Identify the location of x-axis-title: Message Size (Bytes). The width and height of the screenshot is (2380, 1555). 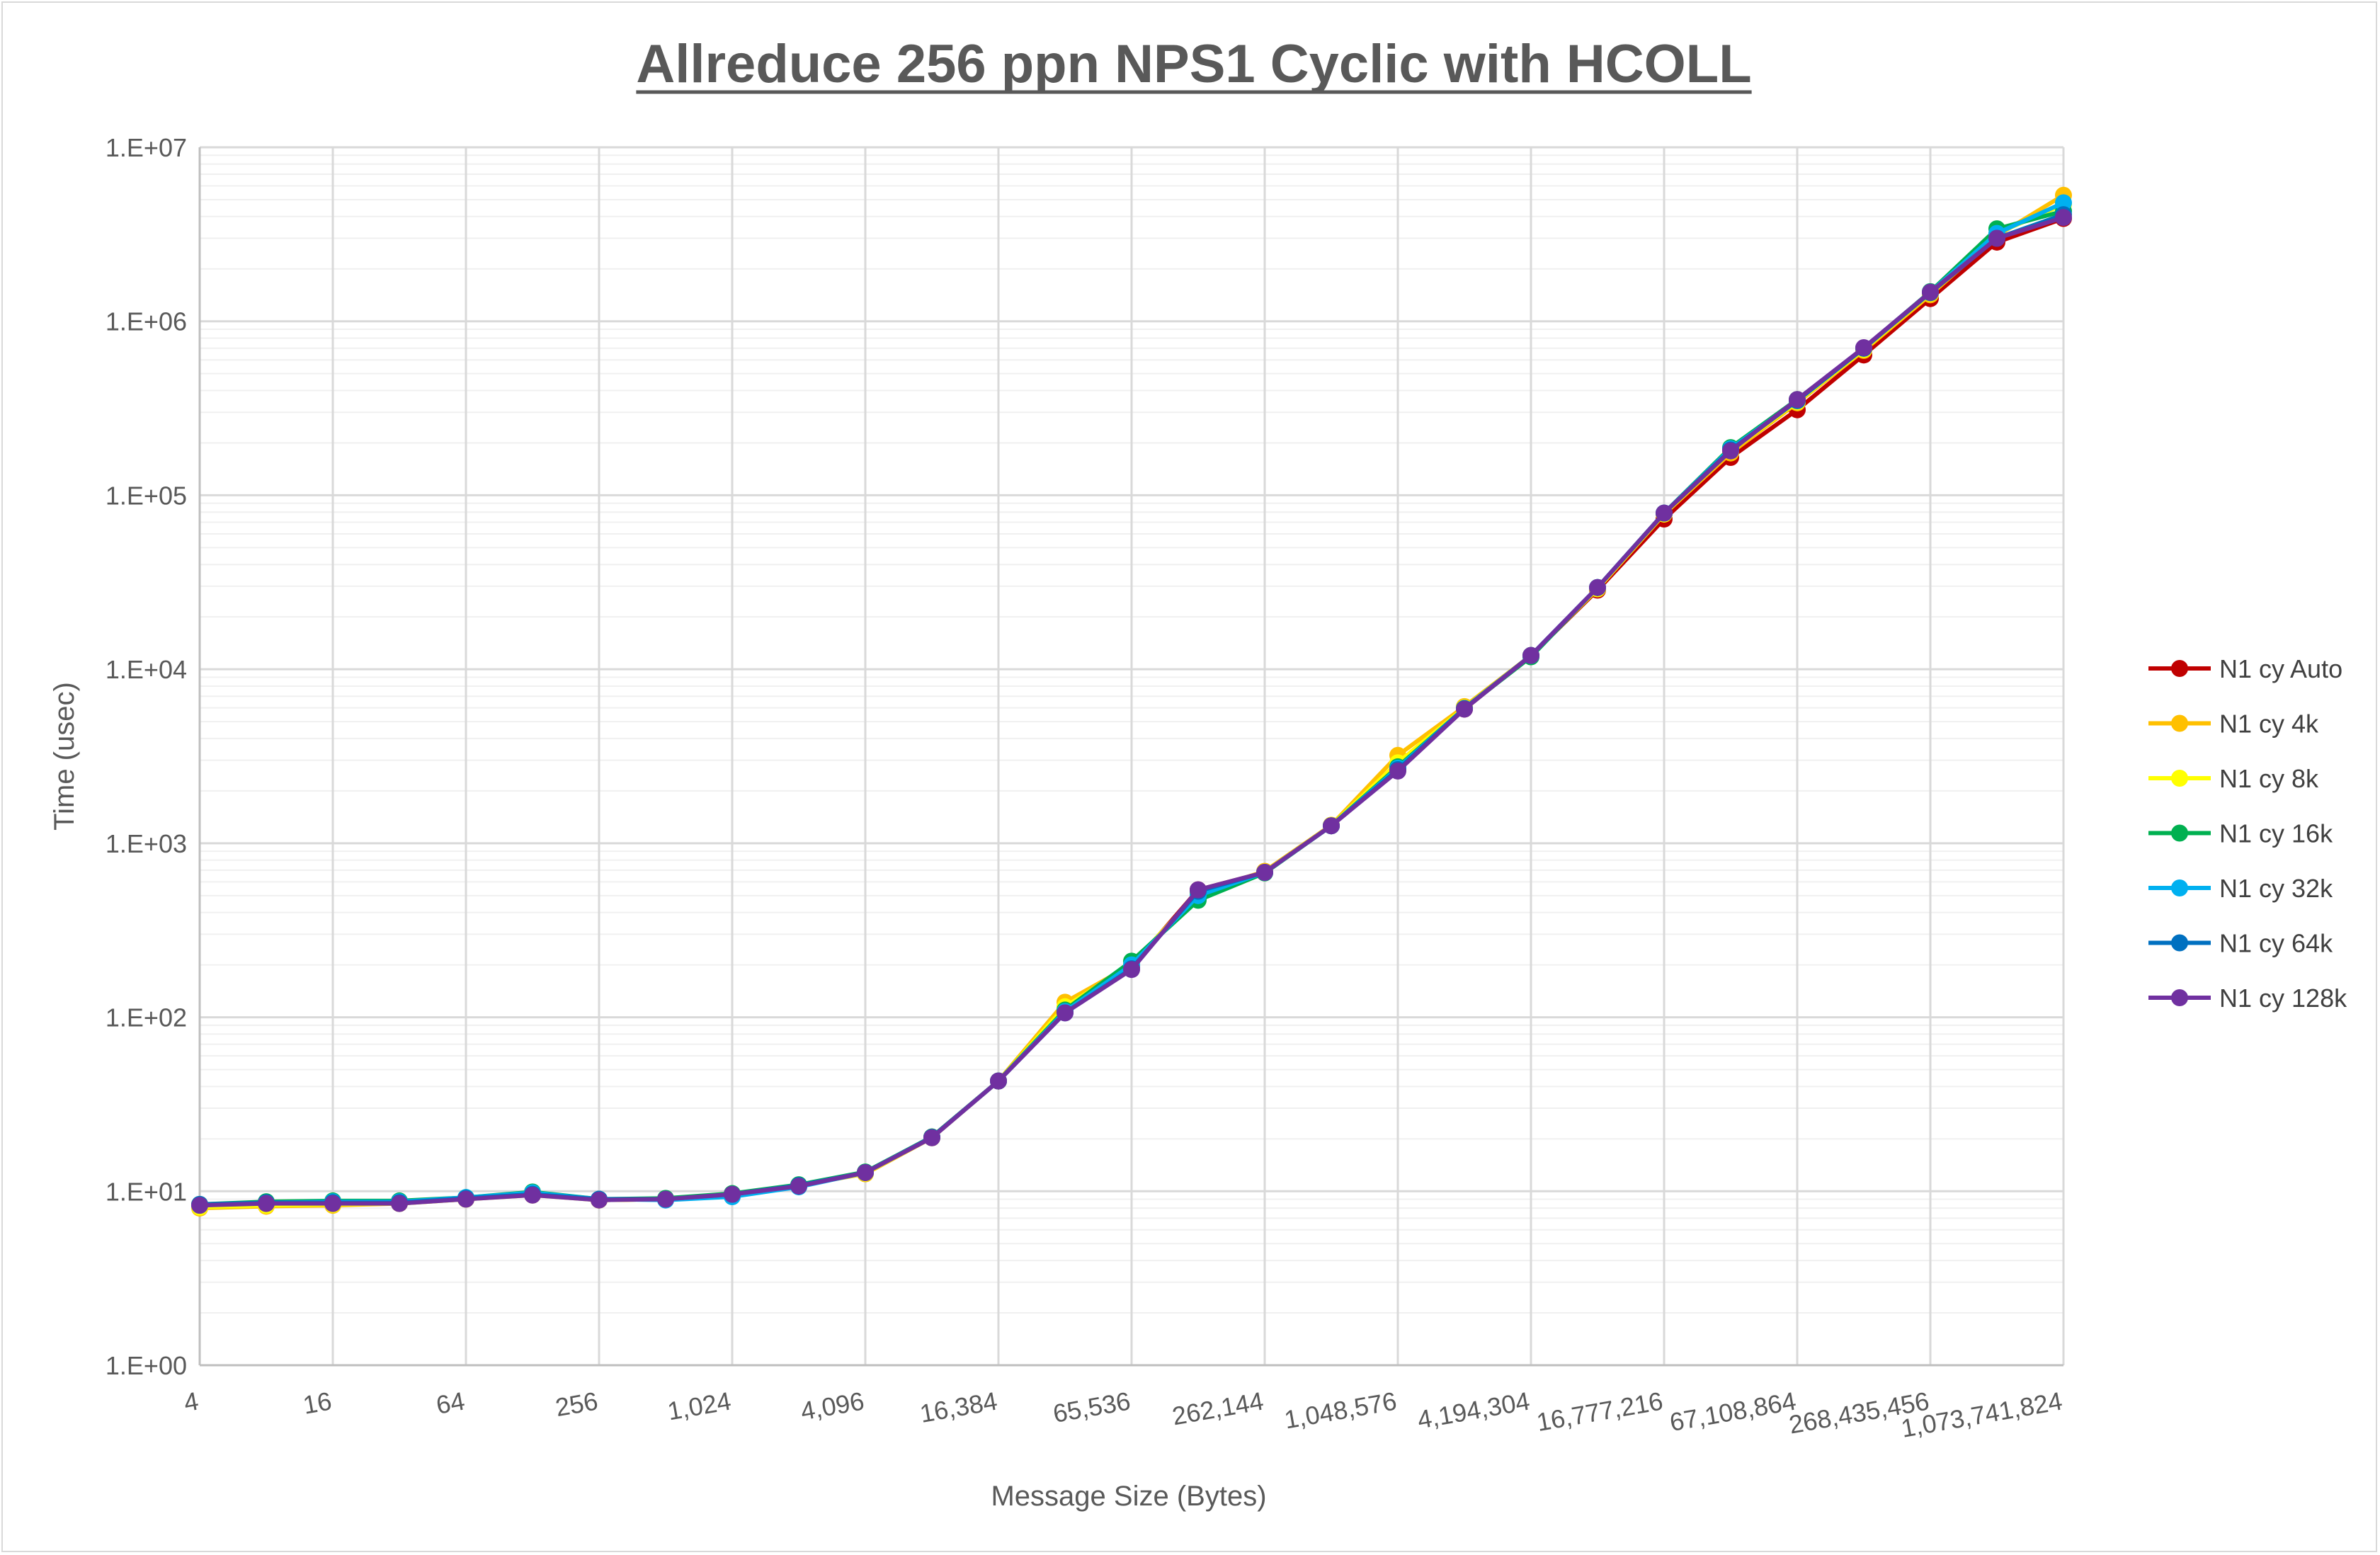
(1128, 1496).